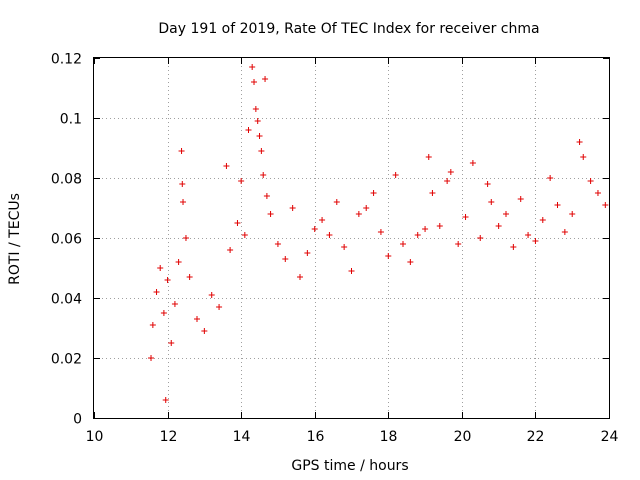  I want to click on y-tick-label: 0.02, so click(66, 360).